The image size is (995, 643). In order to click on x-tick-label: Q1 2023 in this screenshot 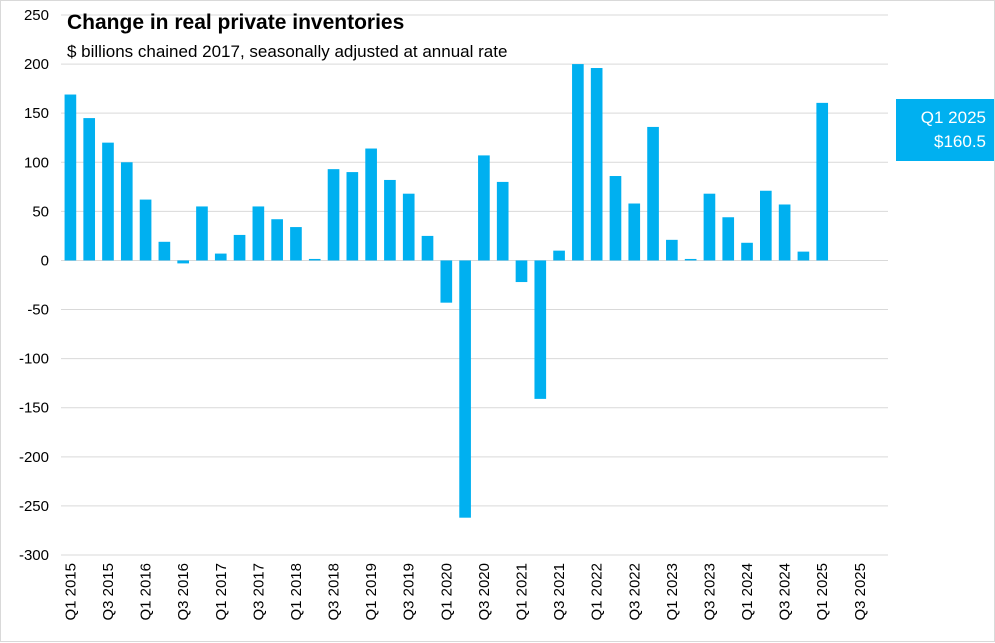, I will do `click(672, 592)`.